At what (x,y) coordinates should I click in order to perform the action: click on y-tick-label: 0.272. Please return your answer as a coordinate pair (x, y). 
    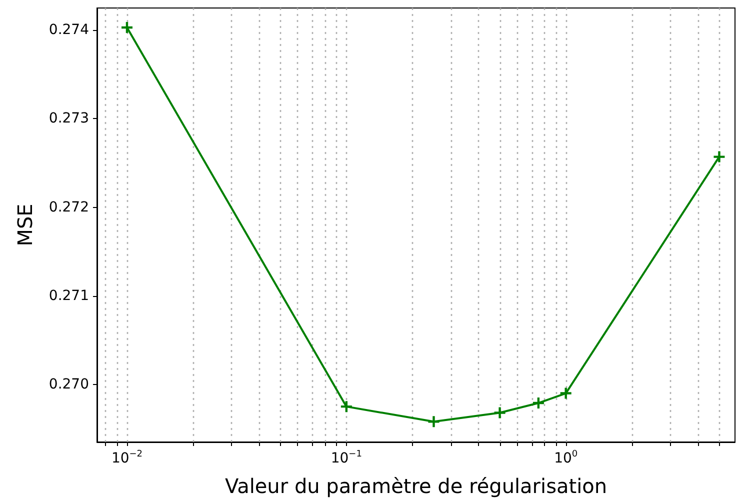
    Looking at the image, I should click on (68, 207).